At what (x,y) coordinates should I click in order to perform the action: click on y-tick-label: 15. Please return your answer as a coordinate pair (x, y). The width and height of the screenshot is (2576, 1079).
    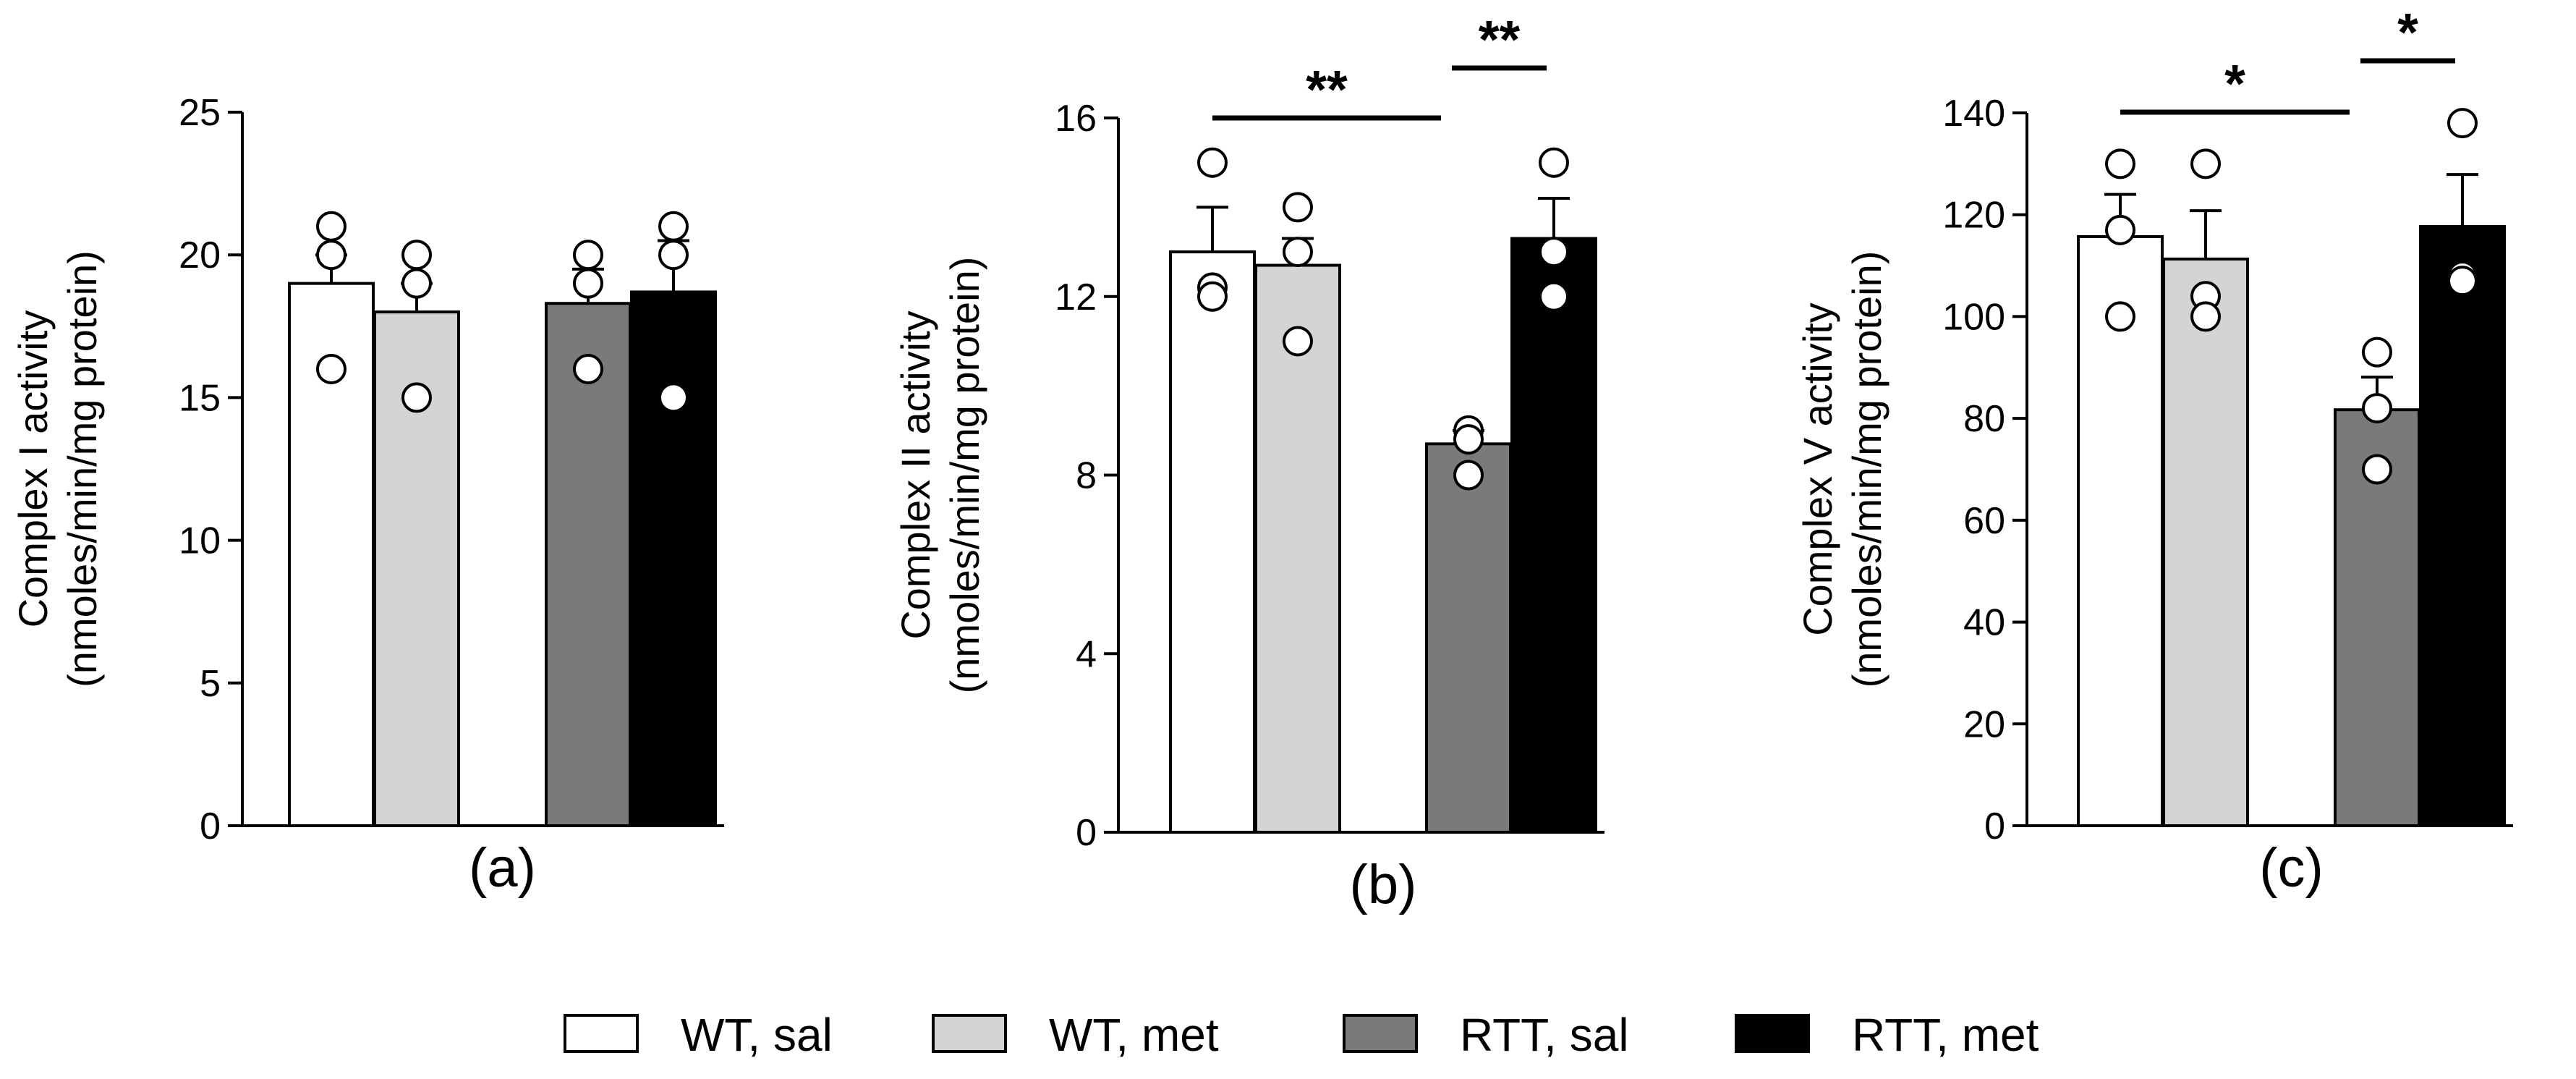
    Looking at the image, I should click on (200, 398).